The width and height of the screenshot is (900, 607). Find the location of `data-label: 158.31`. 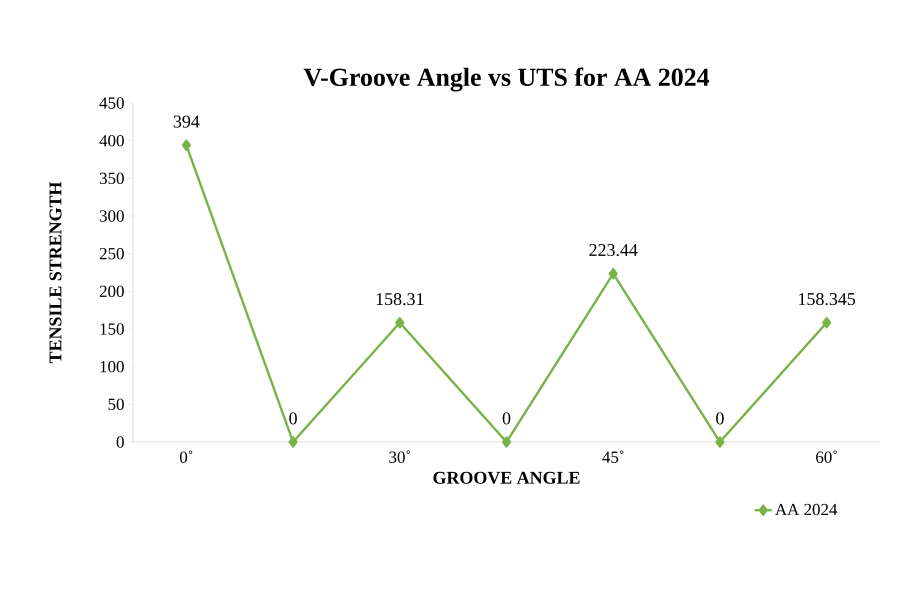

data-label: 158.31 is located at coordinates (400, 299).